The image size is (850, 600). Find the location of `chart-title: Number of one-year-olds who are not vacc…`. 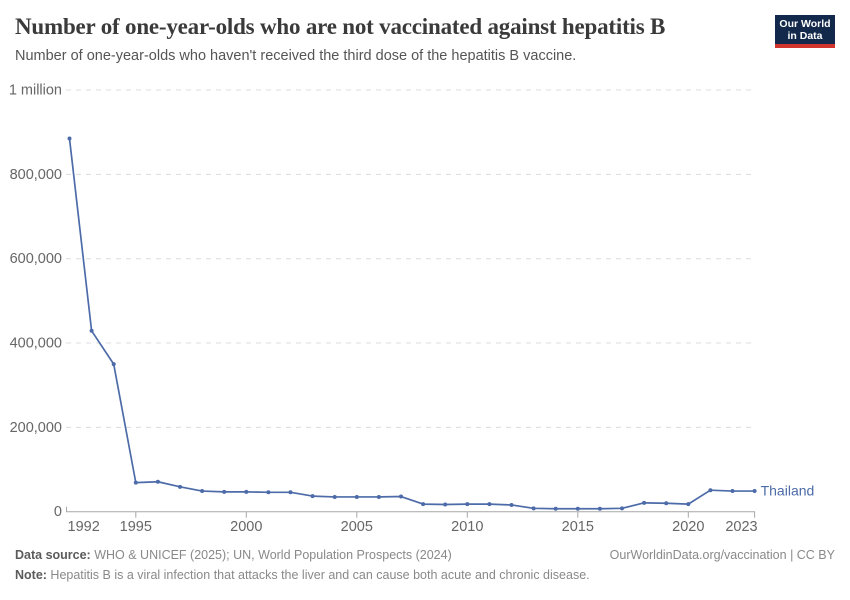

chart-title: Number of one-year-olds who are not vacc… is located at coordinates (340, 26).